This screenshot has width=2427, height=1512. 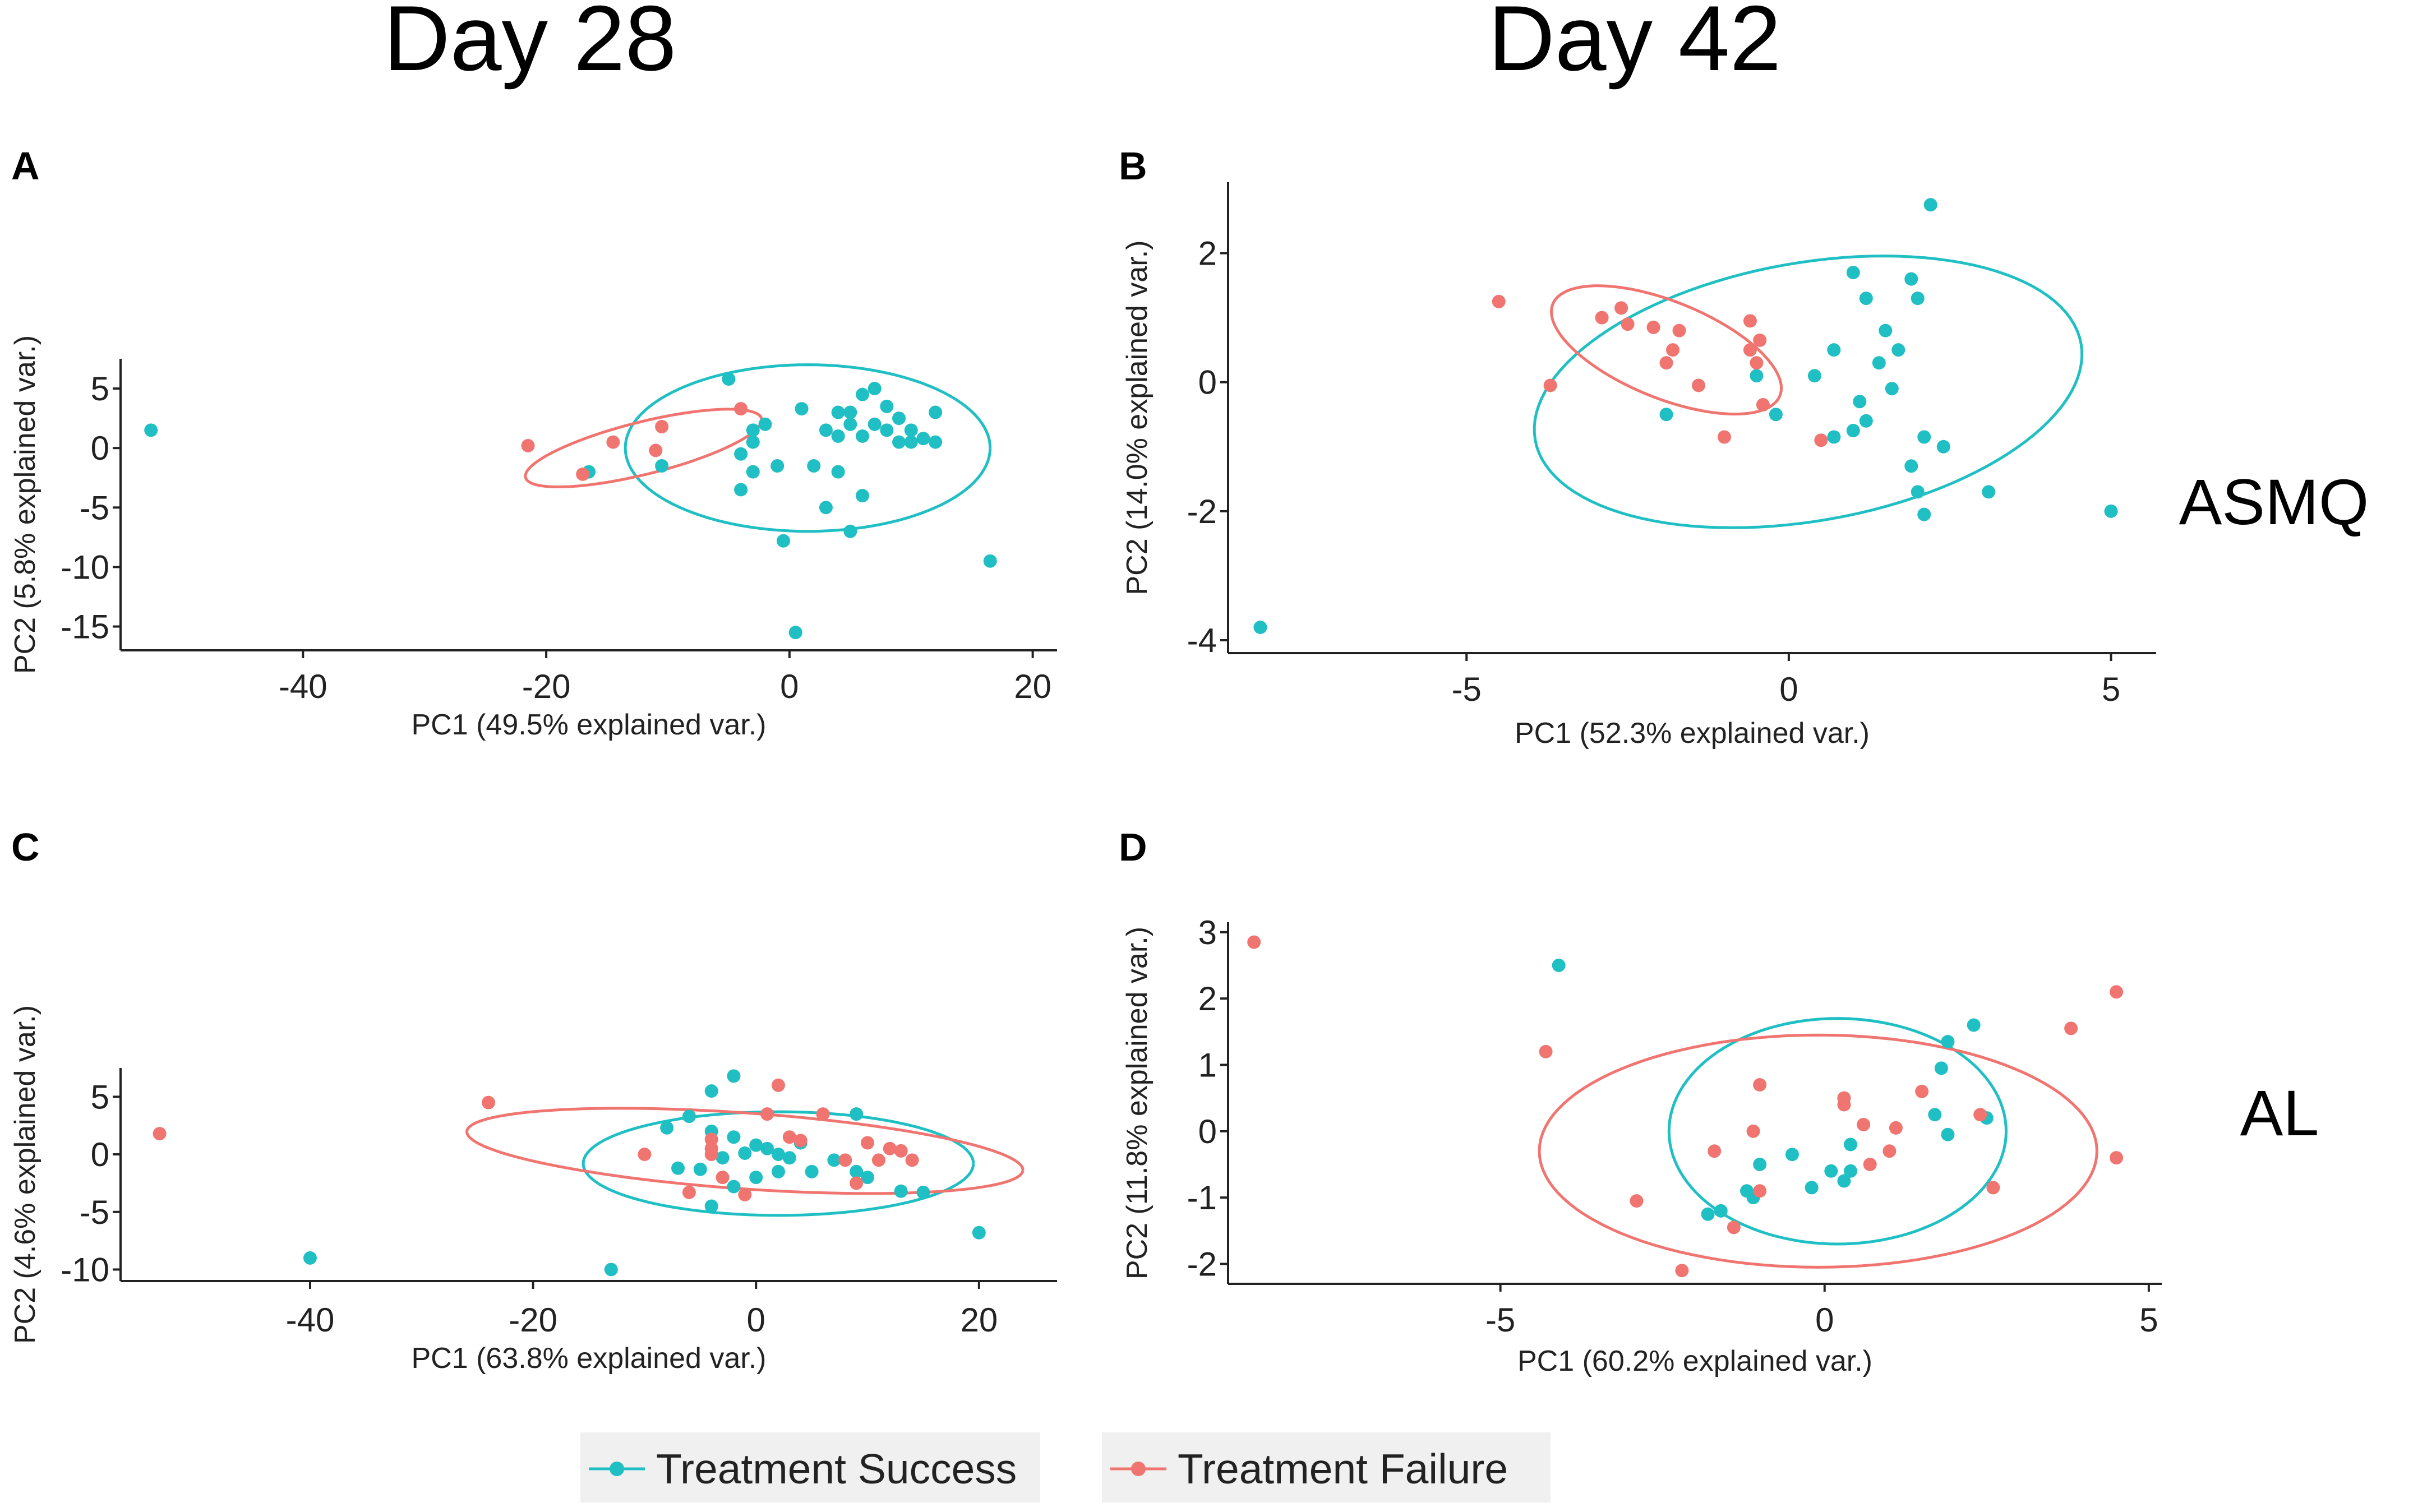 What do you see at coordinates (25, 1175) in the screenshot?
I see `y-axis-title: PC2 (4.6% explained var.)` at bounding box center [25, 1175].